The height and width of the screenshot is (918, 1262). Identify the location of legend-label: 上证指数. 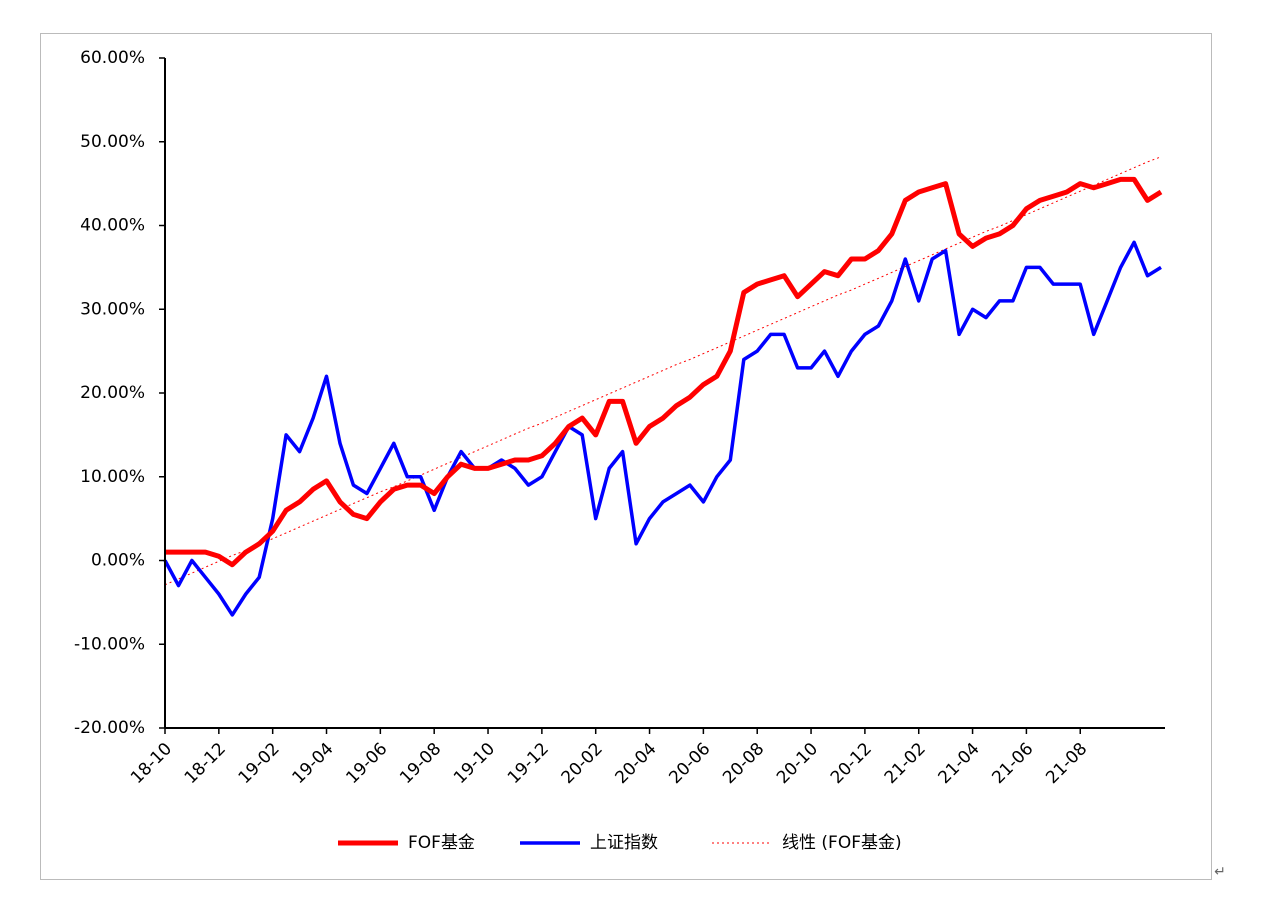
(624, 843).